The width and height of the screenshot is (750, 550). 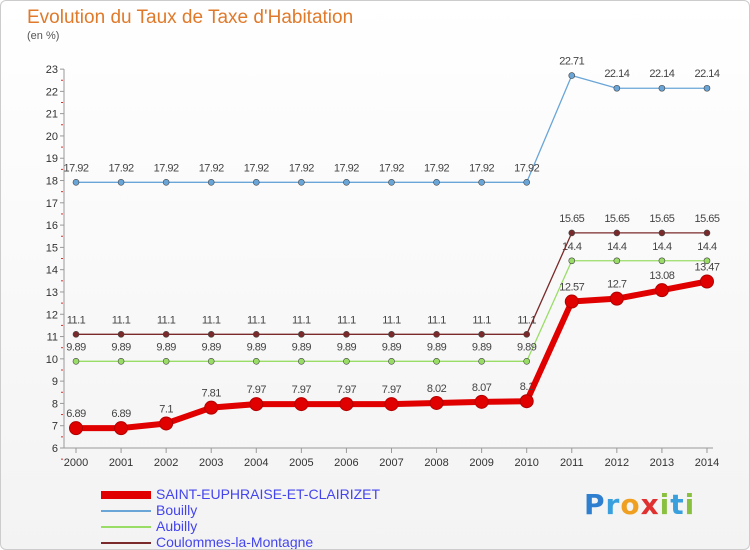 I want to click on data-label: 22.14, so click(x=616, y=74).